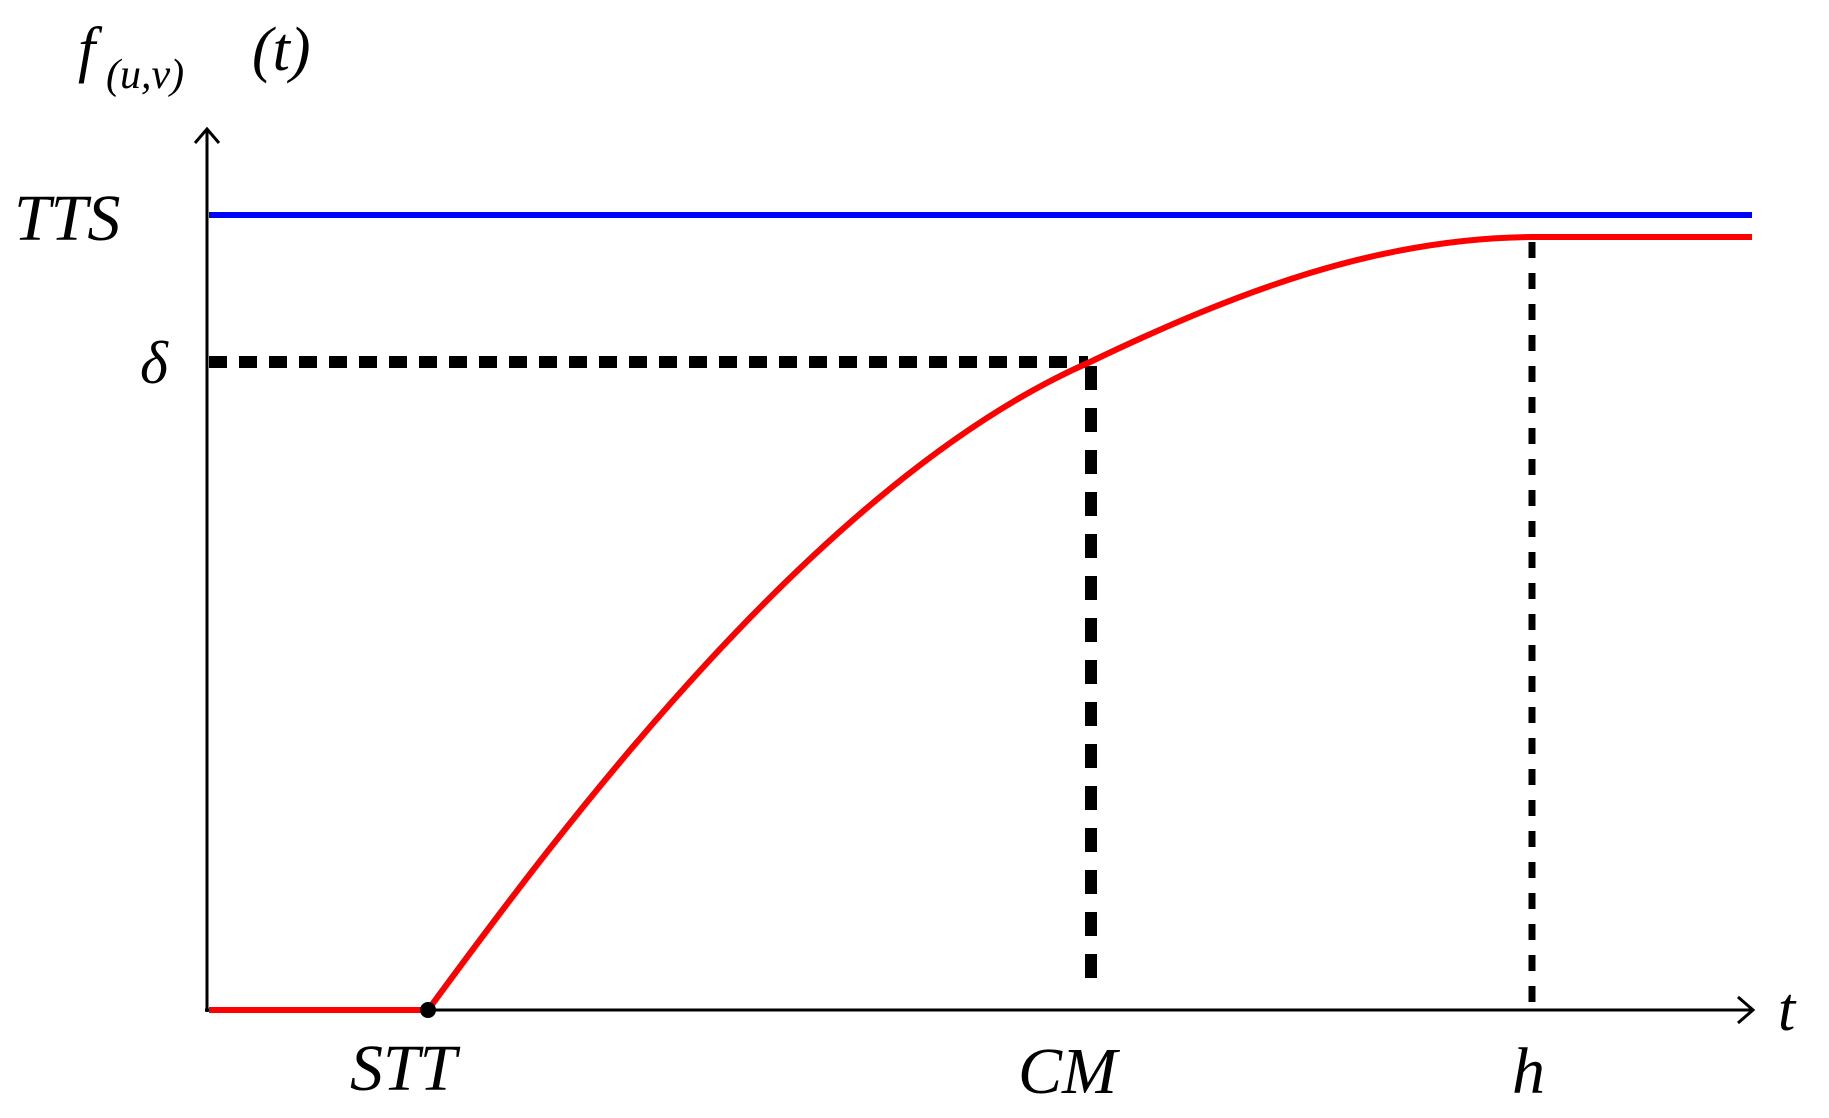 The height and width of the screenshot is (1118, 1829). Describe the element at coordinates (207, 569) in the screenshot. I see `y-axis` at that location.